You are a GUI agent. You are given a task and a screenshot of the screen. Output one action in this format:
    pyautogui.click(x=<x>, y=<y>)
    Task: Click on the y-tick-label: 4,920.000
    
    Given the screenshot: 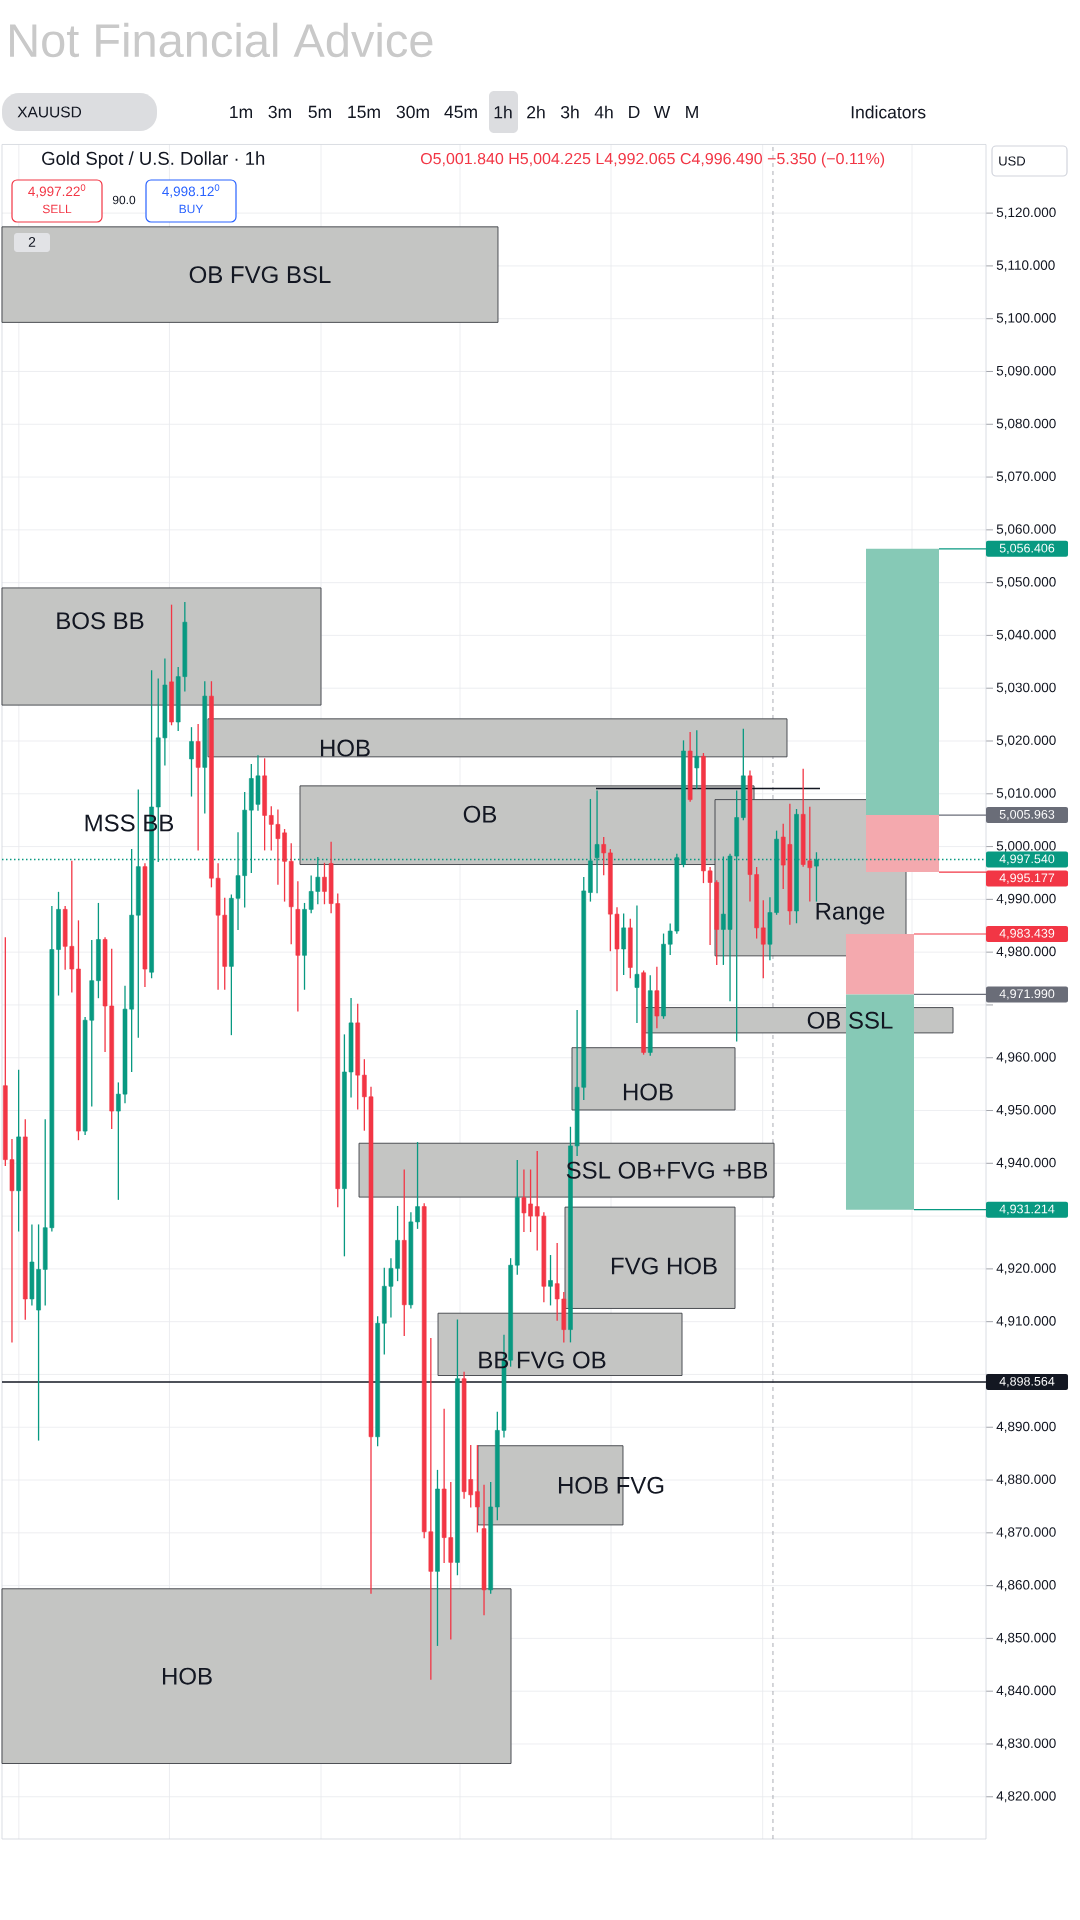 What is the action you would take?
    pyautogui.click(x=1026, y=1269)
    